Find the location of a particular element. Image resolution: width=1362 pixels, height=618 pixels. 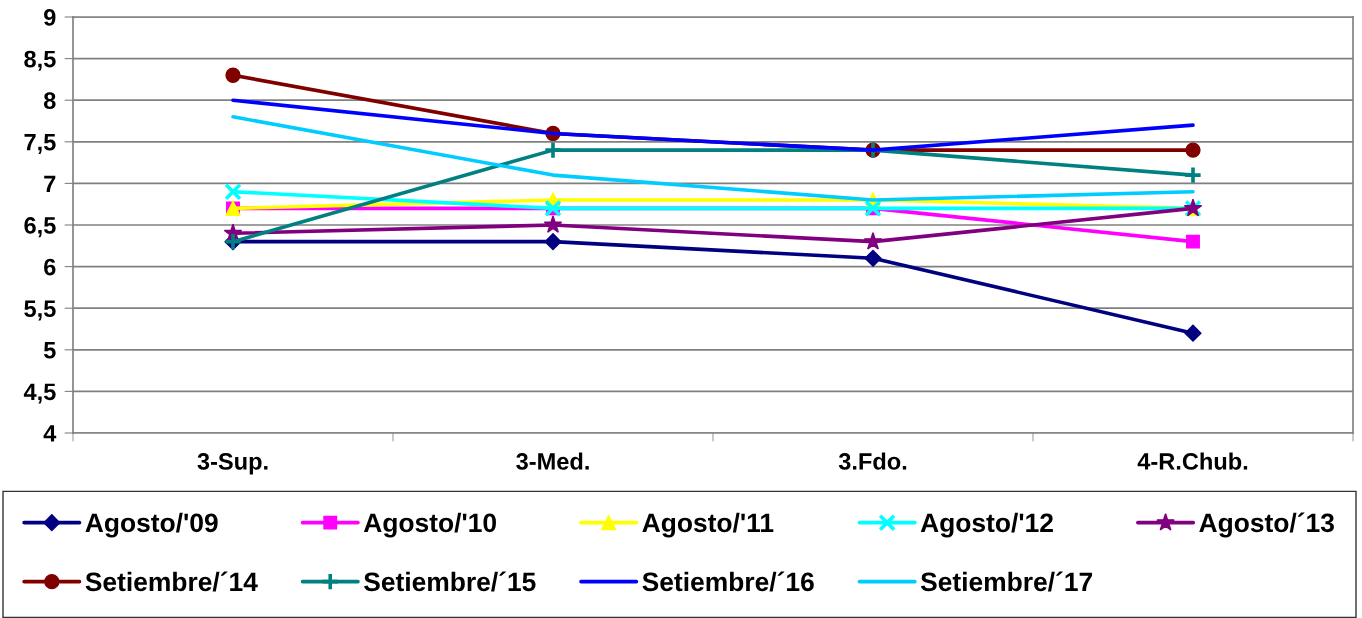

y-tick-label: 7 is located at coordinates (50, 183).